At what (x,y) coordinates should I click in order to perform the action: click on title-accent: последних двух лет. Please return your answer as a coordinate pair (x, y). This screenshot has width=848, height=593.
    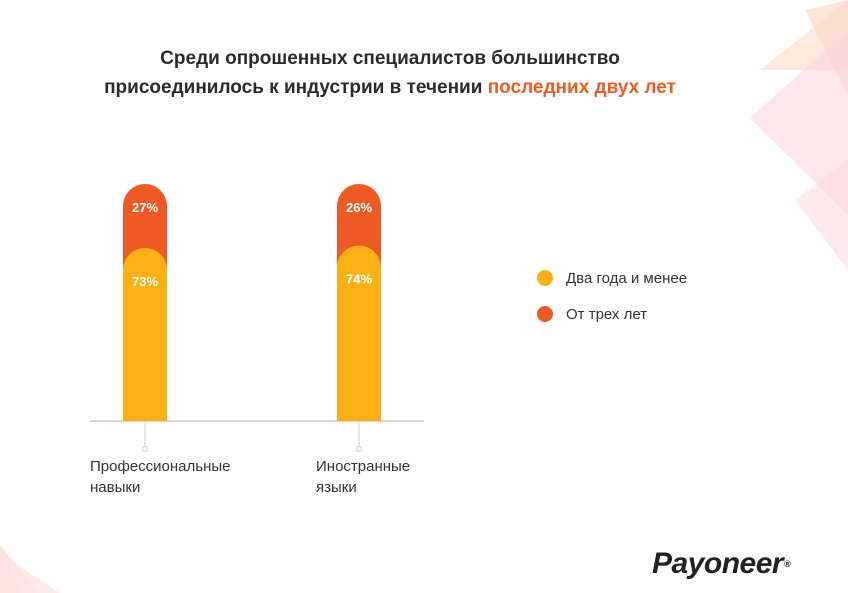
    Looking at the image, I should click on (581, 87).